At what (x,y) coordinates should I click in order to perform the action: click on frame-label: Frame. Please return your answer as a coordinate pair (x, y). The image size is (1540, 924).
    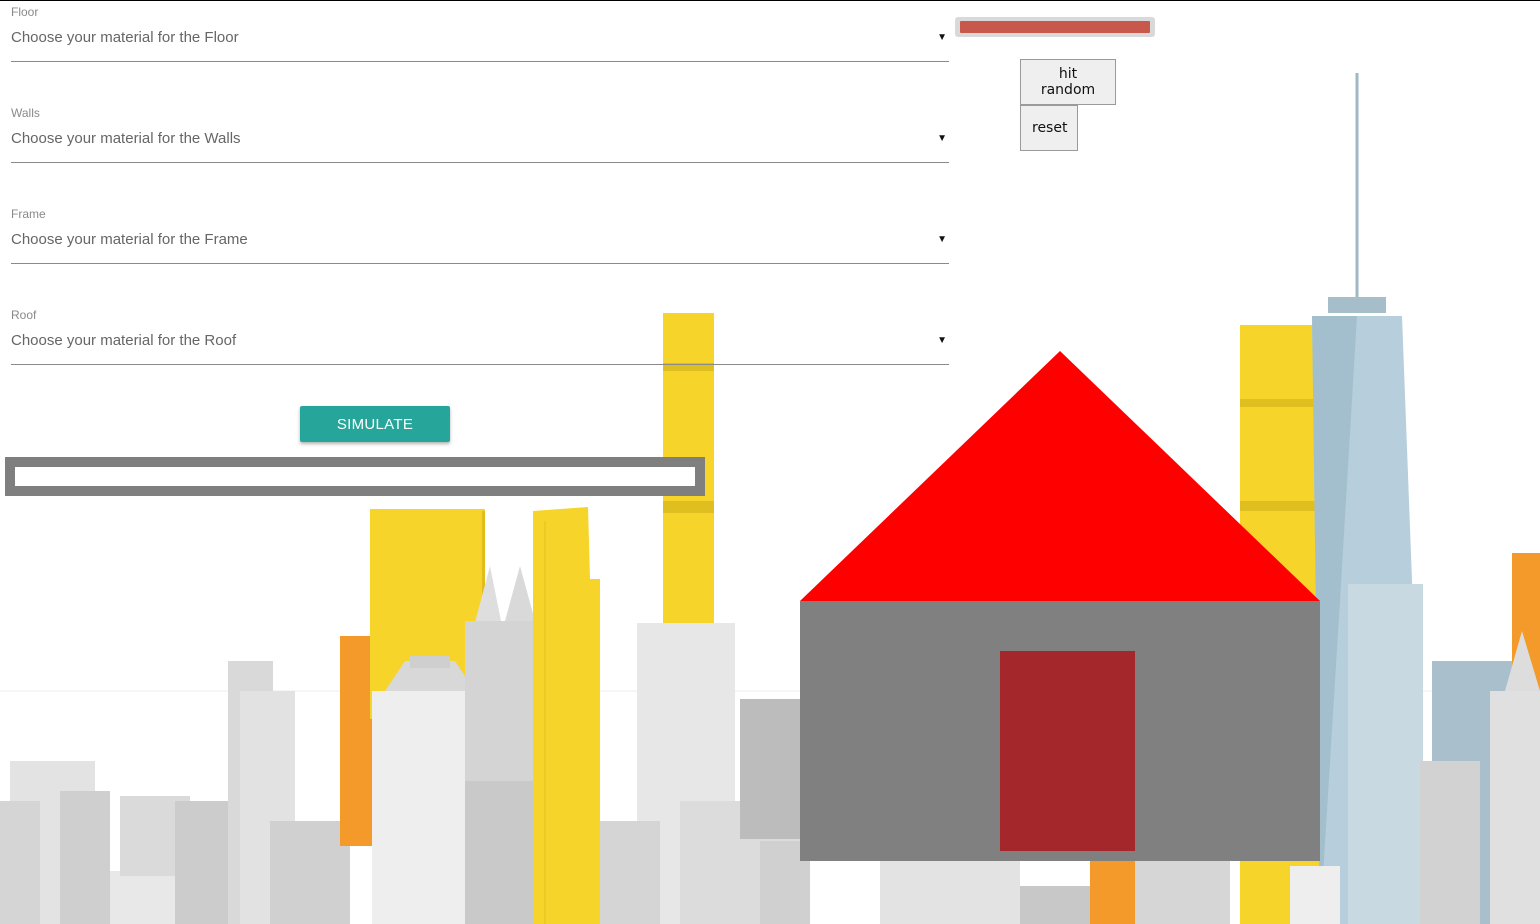
    Looking at the image, I should click on (28, 214).